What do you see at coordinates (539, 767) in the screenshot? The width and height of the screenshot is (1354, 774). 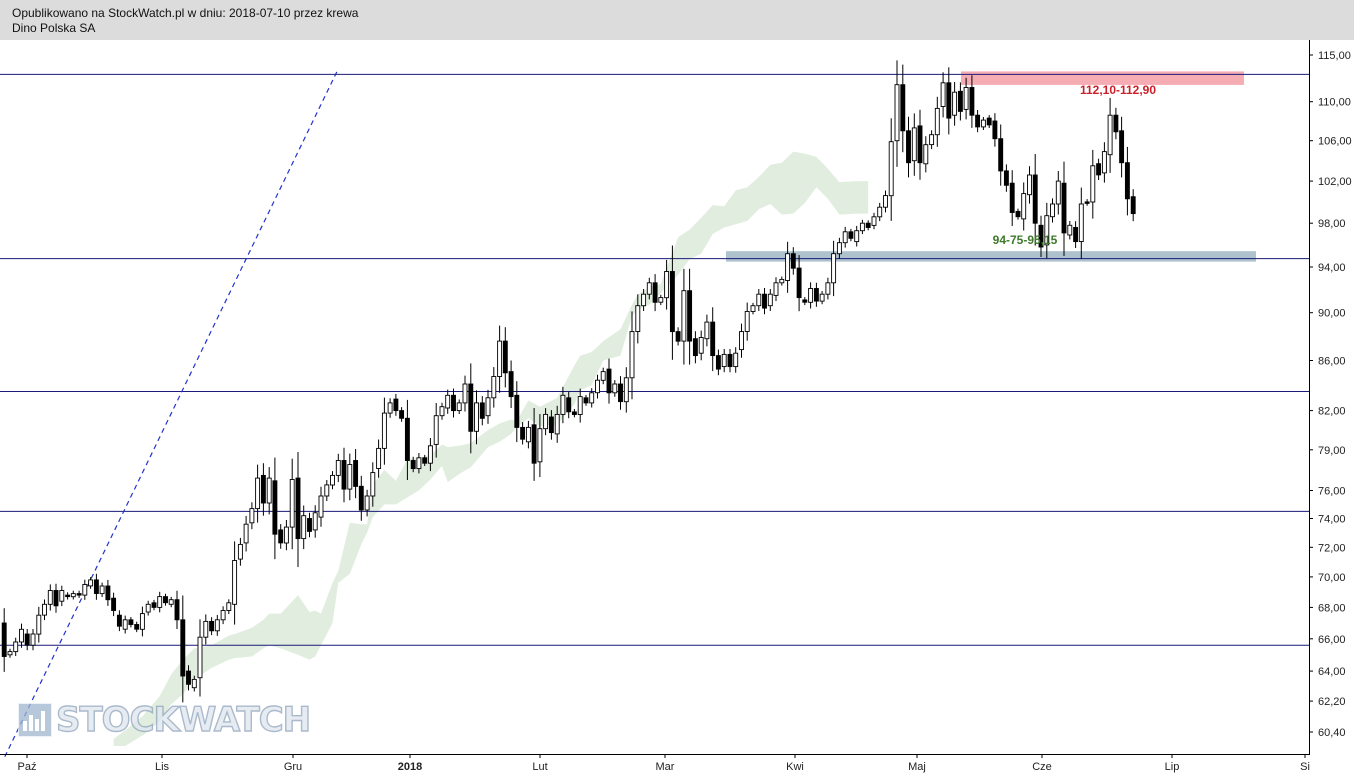 I see `x-tick-label: Lut` at bounding box center [539, 767].